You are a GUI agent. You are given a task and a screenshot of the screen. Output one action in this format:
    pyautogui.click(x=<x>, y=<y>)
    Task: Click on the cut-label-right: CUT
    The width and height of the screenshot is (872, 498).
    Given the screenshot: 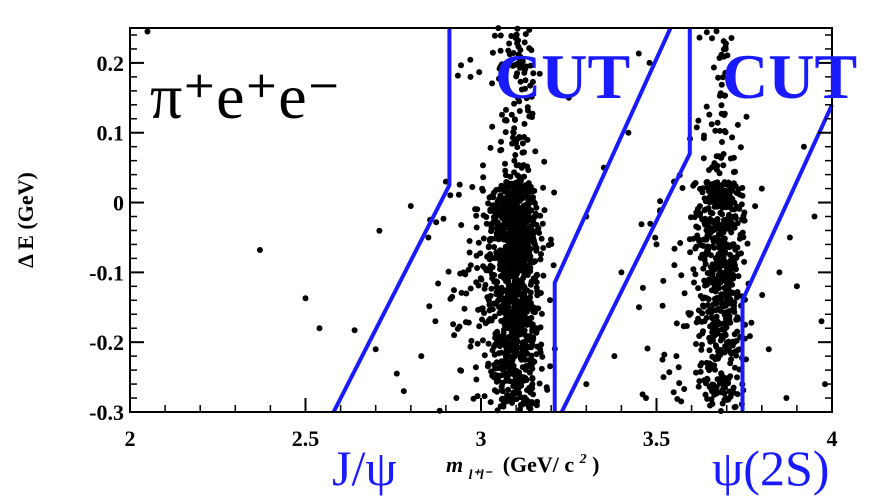 What is the action you would take?
    pyautogui.click(x=789, y=76)
    